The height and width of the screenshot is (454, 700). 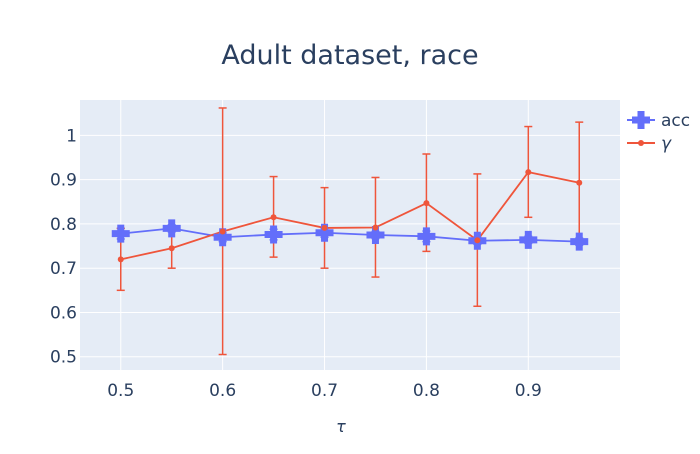 What do you see at coordinates (658, 132) in the screenshot?
I see `legend: acc γ` at bounding box center [658, 132].